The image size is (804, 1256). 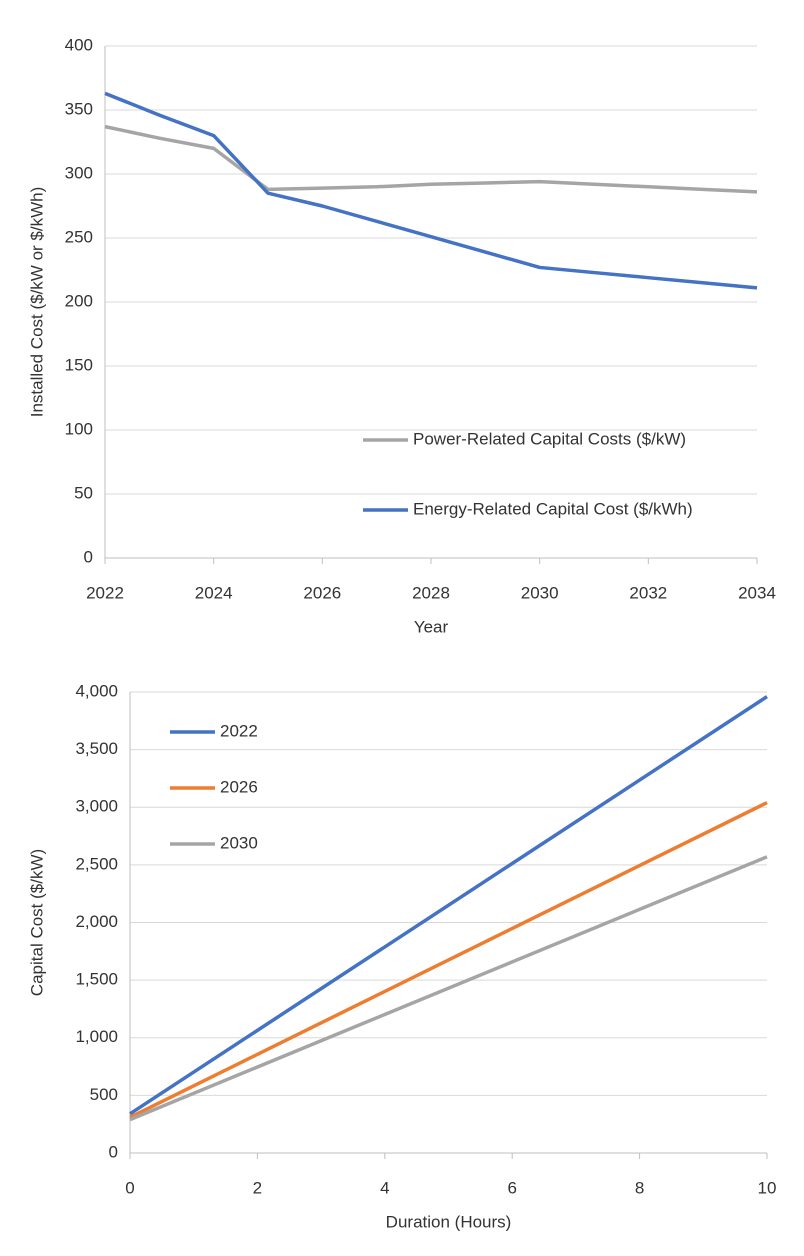 What do you see at coordinates (384, 1187) in the screenshot?
I see `x-tick-label: 4` at bounding box center [384, 1187].